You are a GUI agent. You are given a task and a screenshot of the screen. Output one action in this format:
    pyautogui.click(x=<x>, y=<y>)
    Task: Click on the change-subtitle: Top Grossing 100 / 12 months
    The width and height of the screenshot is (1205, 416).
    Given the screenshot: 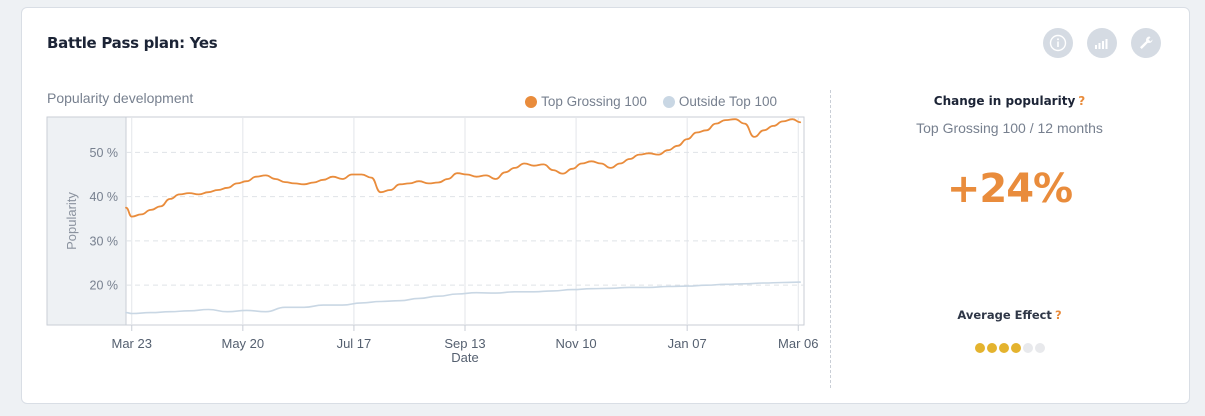 What is the action you would take?
    pyautogui.click(x=1009, y=128)
    